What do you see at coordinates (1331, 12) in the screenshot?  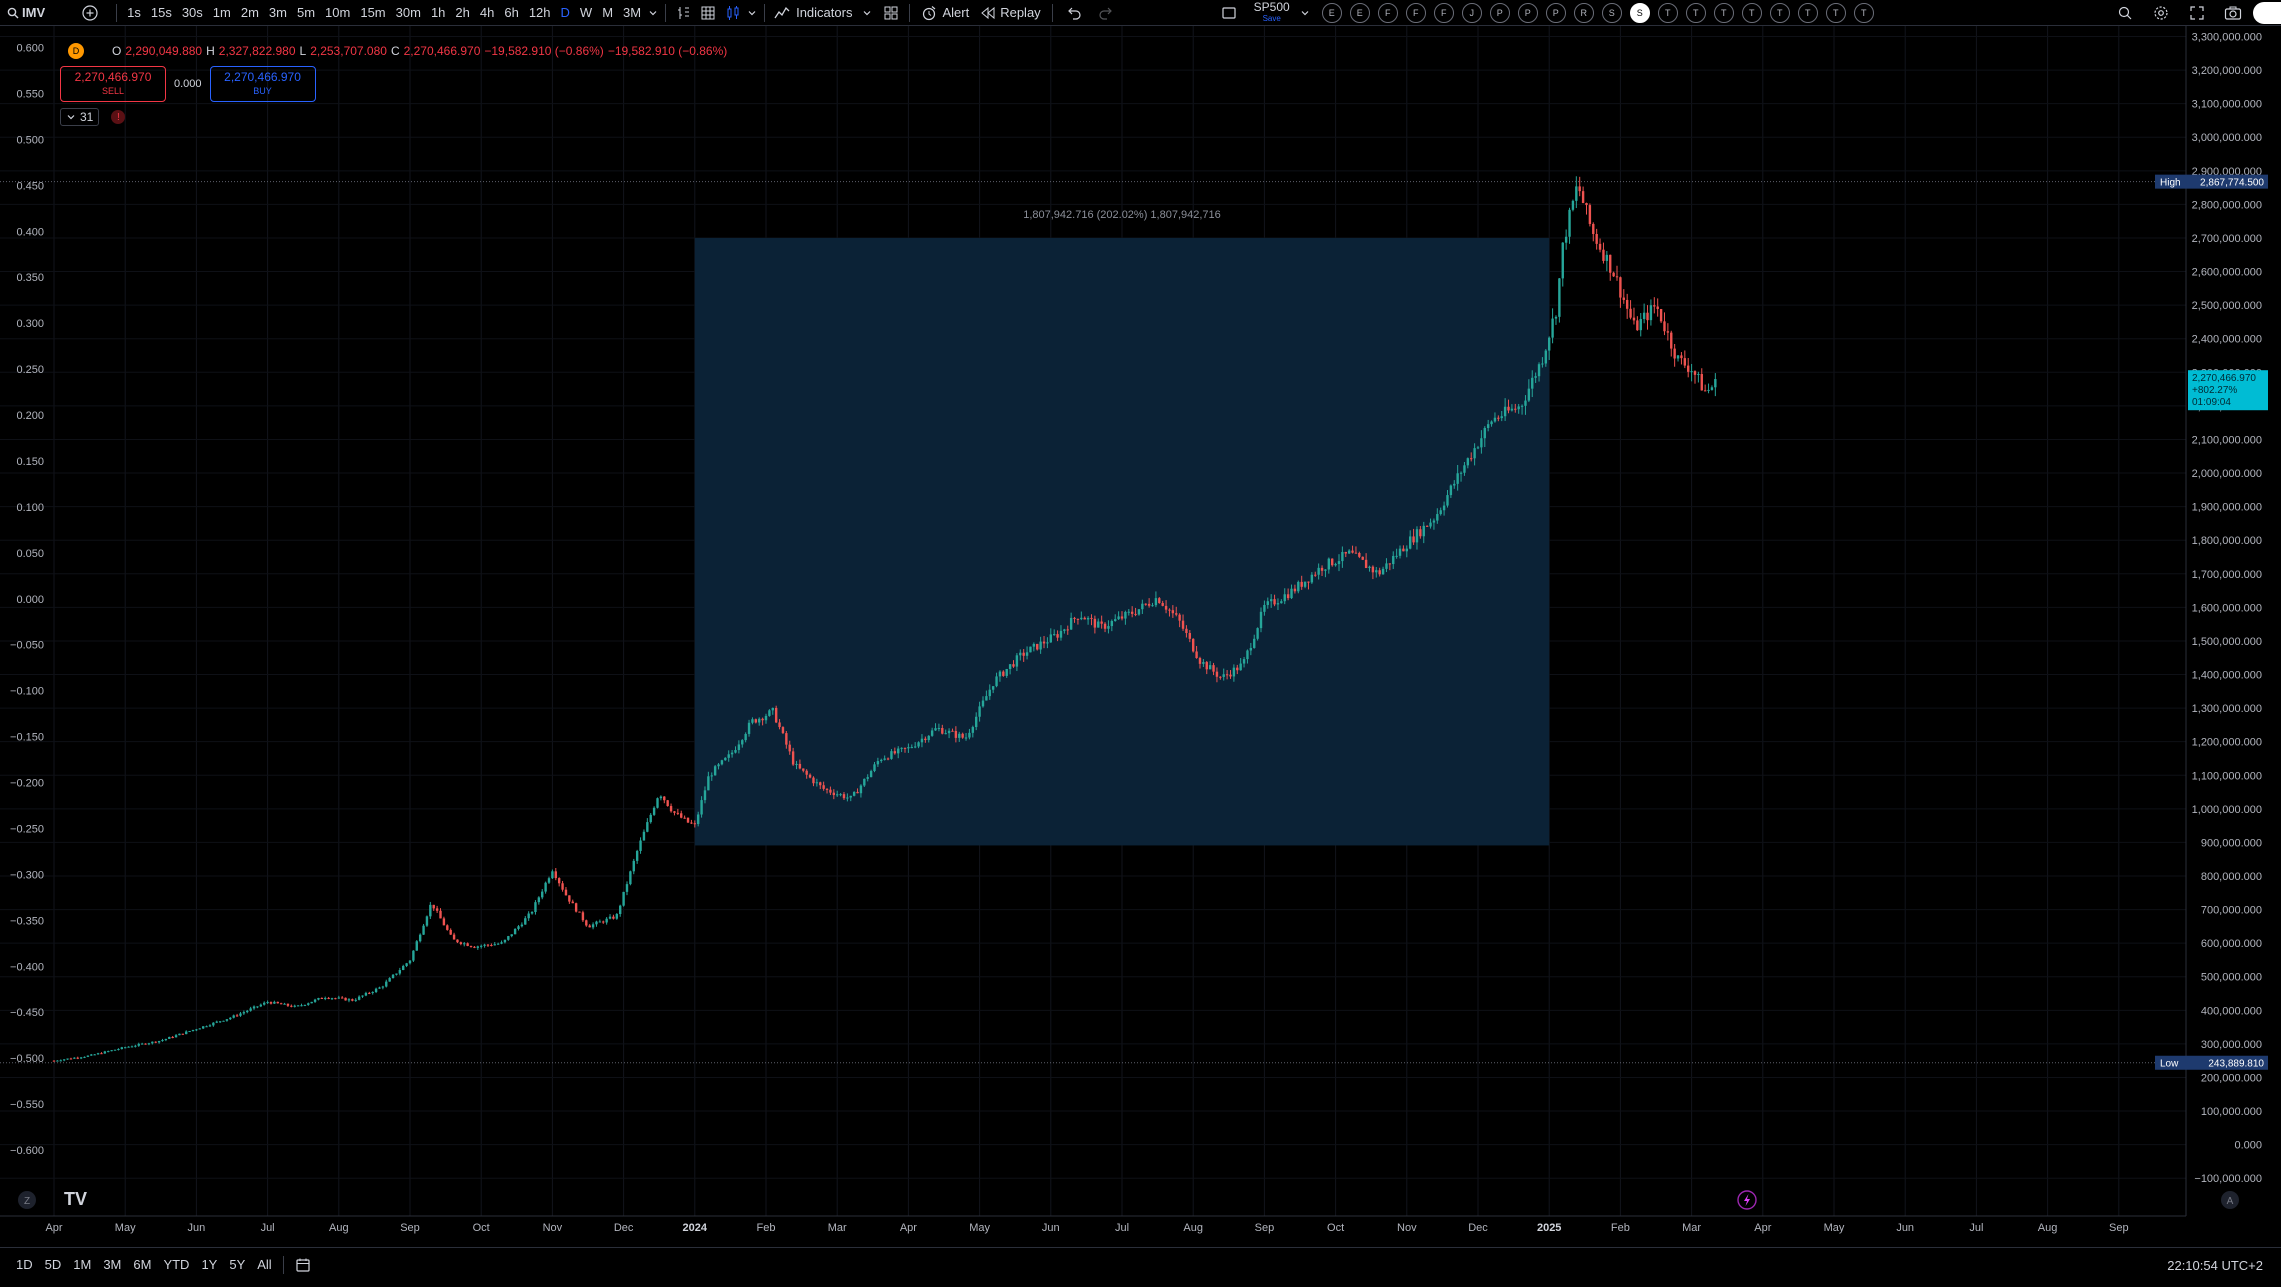 I see `quick-symbol-0: E` at bounding box center [1331, 12].